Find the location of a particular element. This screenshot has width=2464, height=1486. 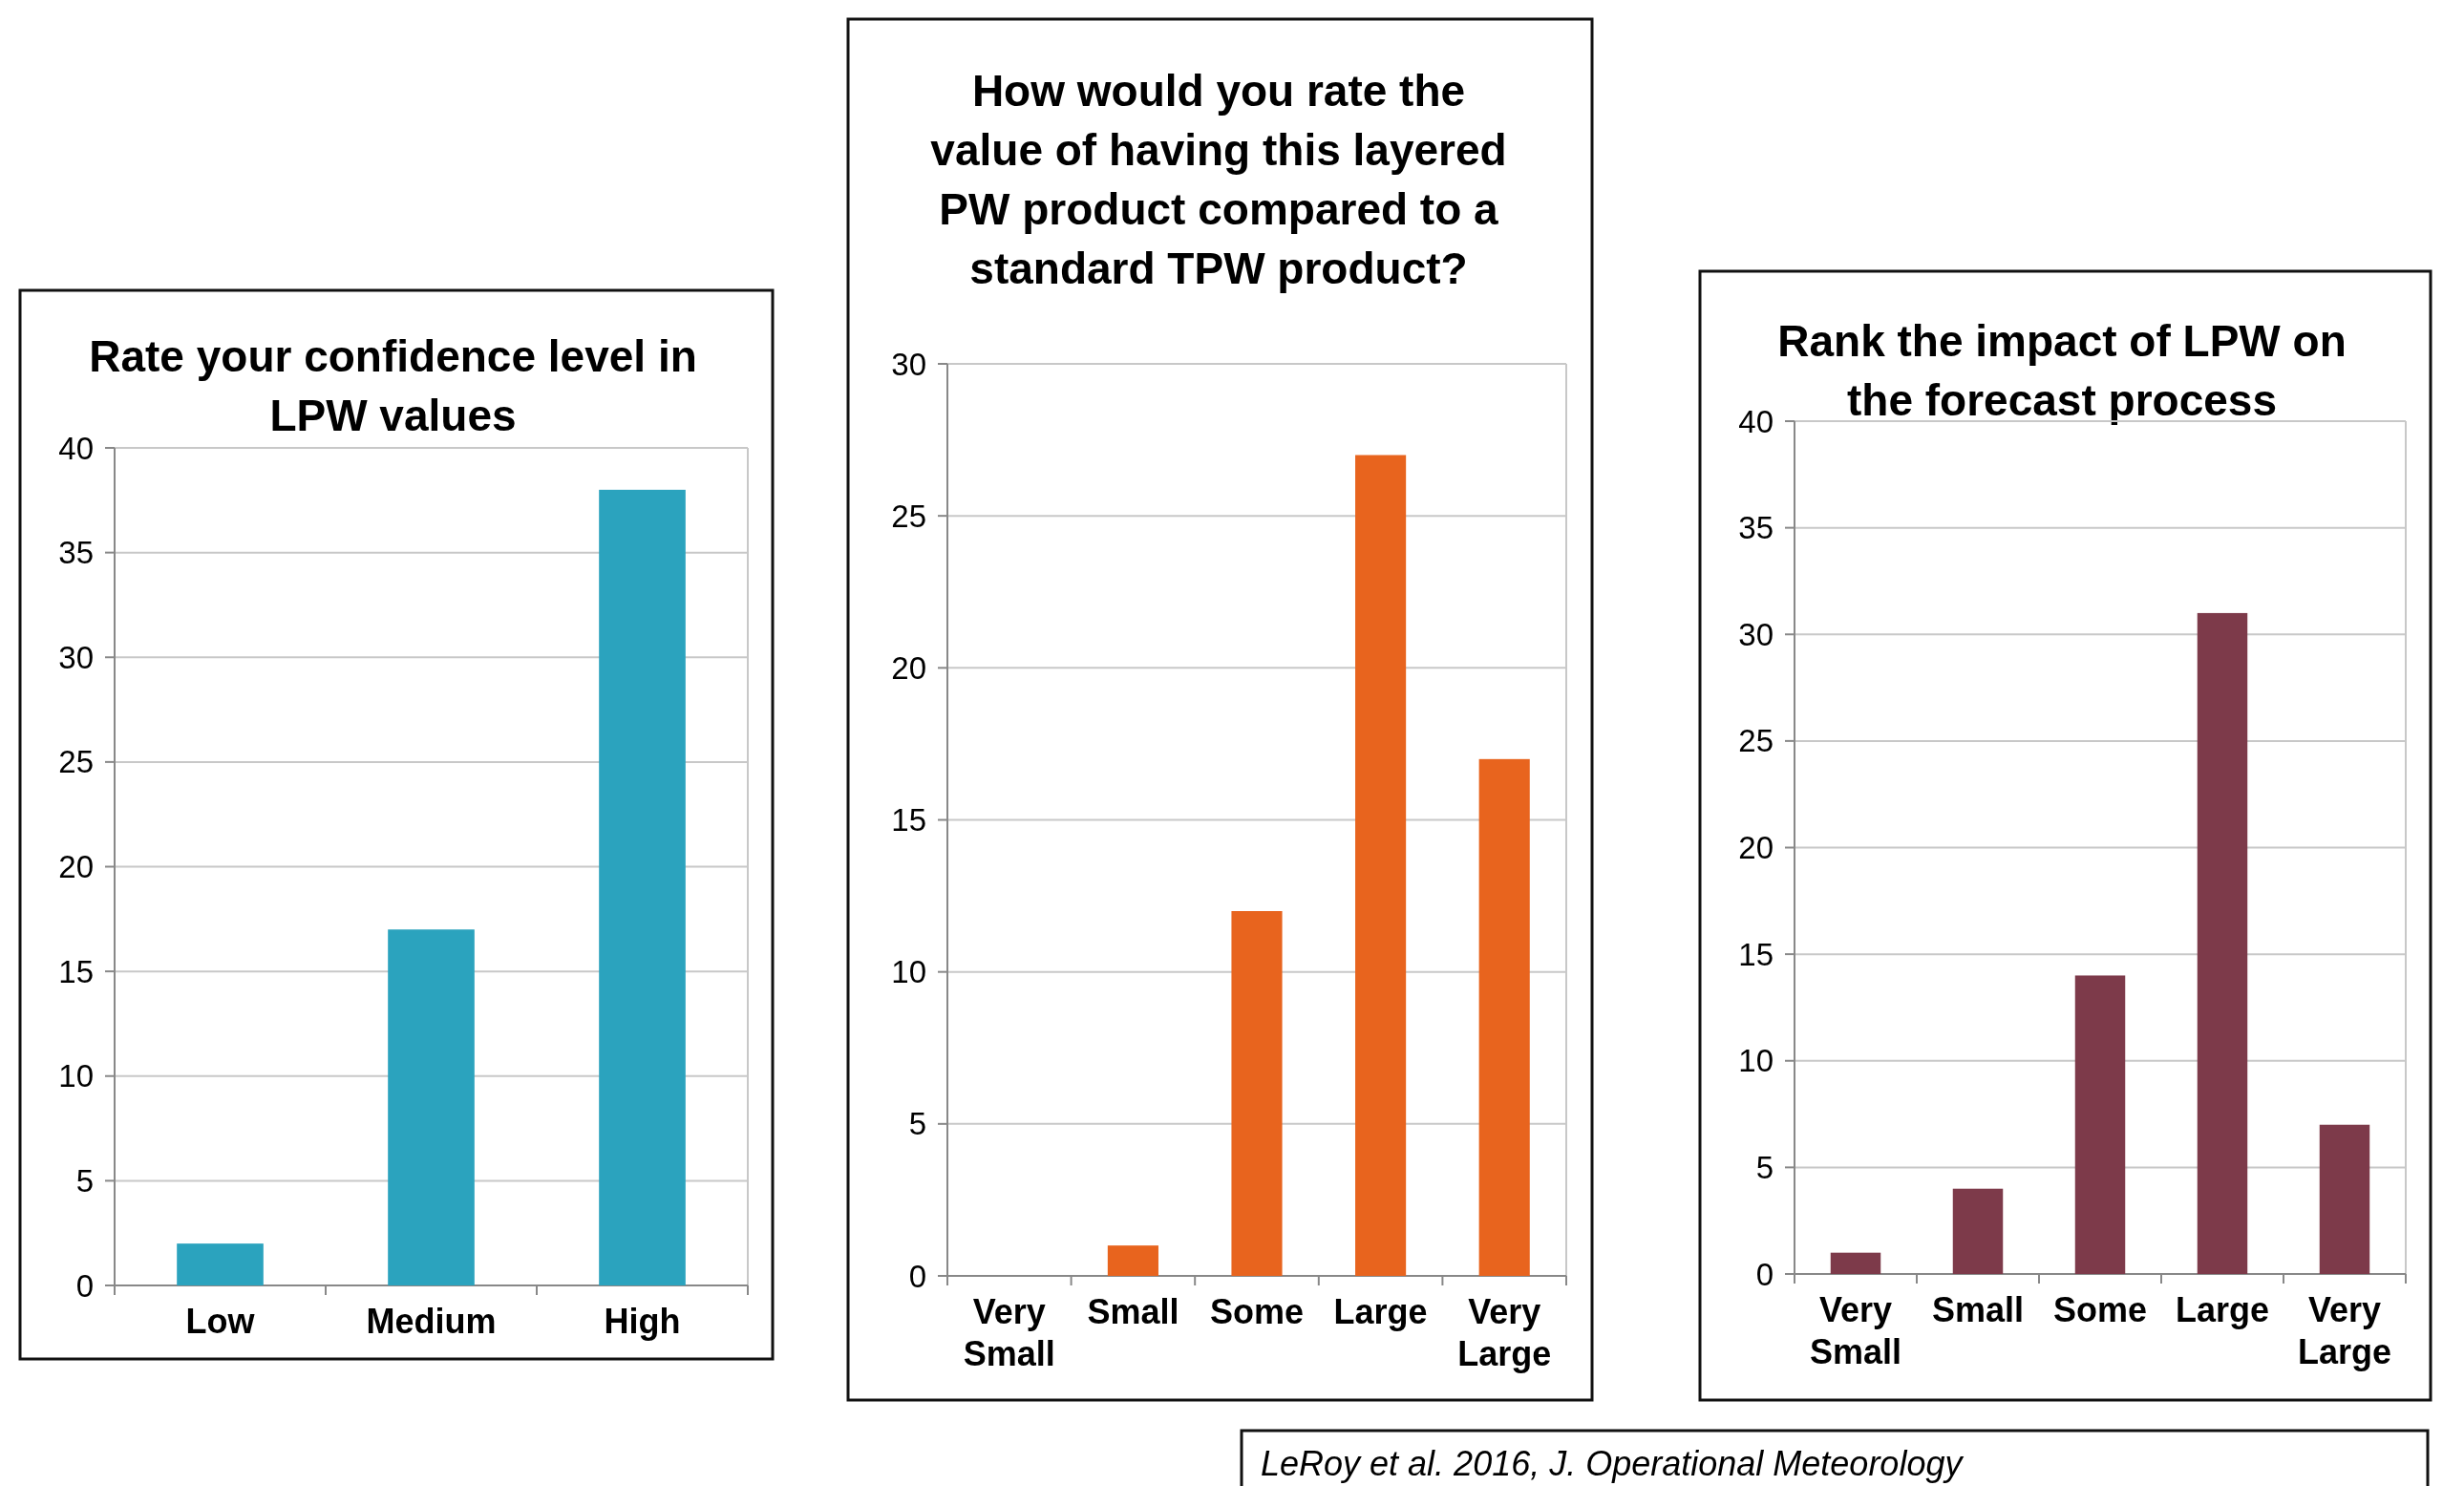

x-tick-label: Medium is located at coordinates (431, 1321).